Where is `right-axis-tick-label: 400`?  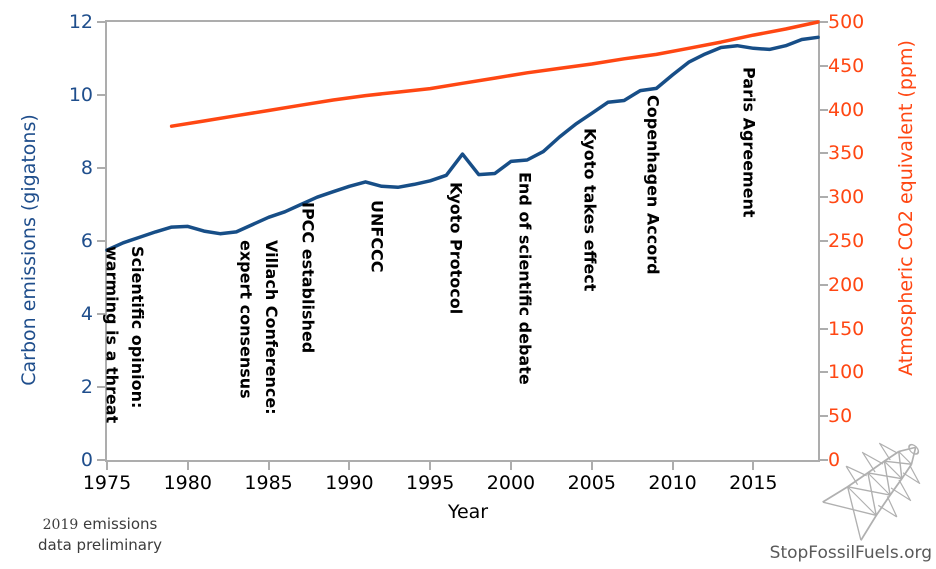 right-axis-tick-label: 400 is located at coordinates (846, 109).